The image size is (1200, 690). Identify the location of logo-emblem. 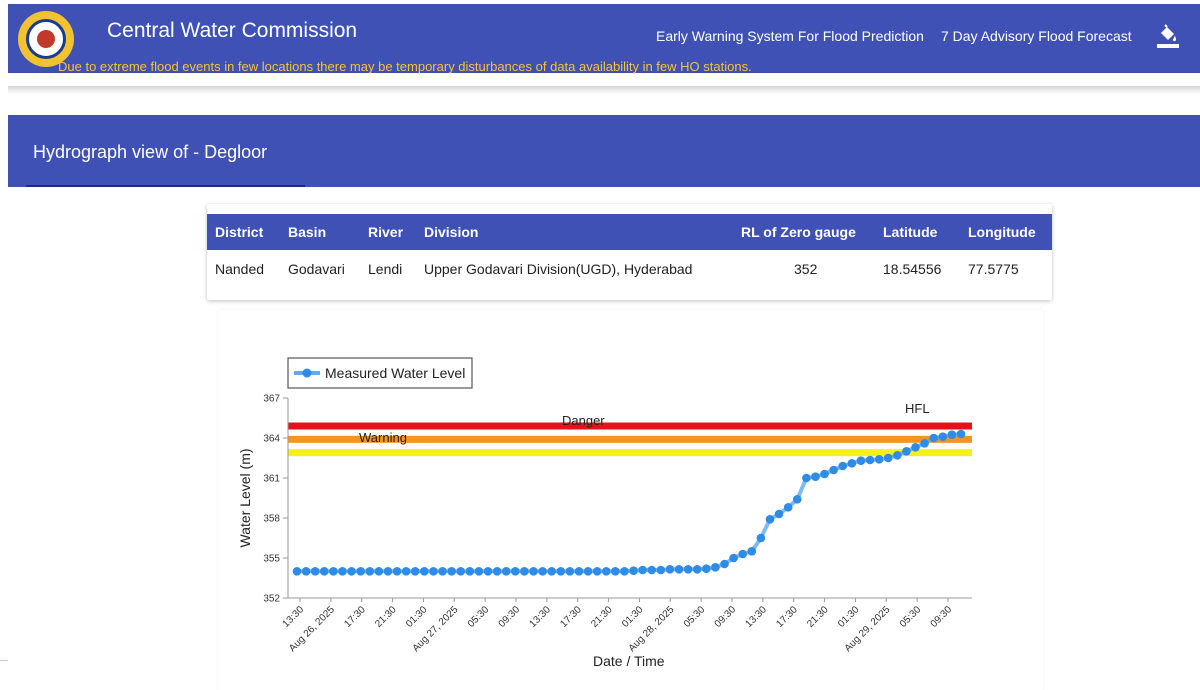
(46, 39).